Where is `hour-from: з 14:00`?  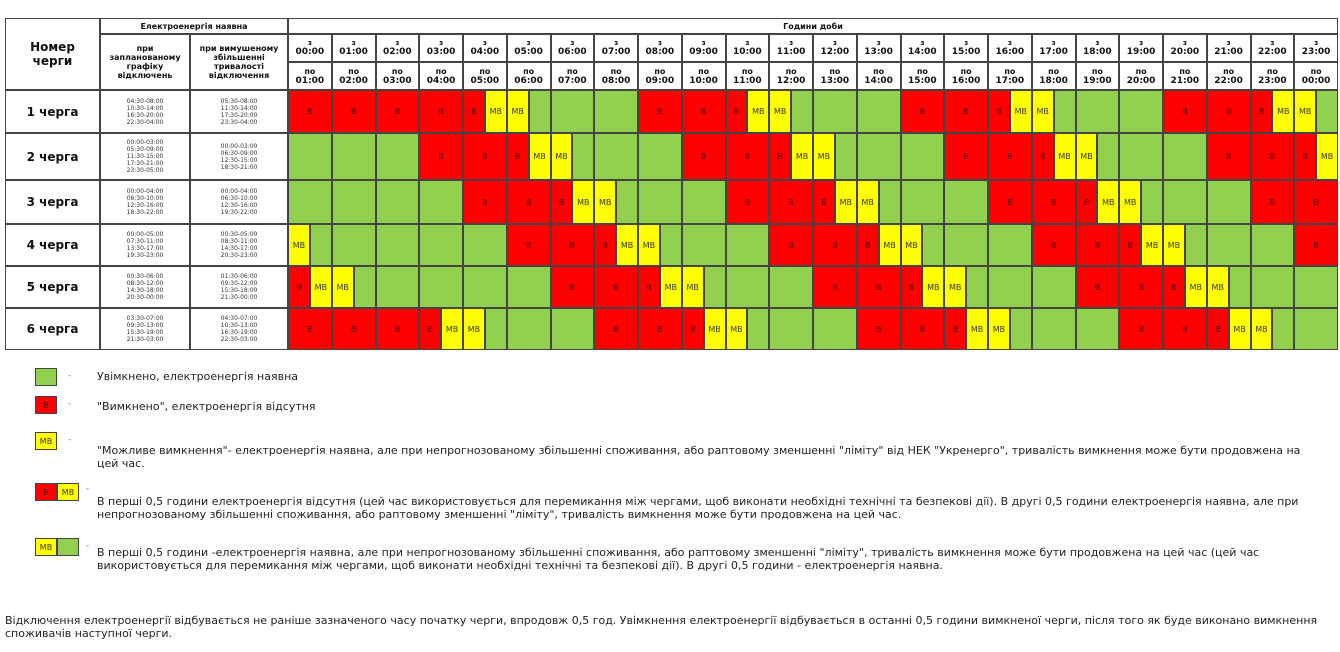 hour-from: з 14:00 is located at coordinates (922, 48).